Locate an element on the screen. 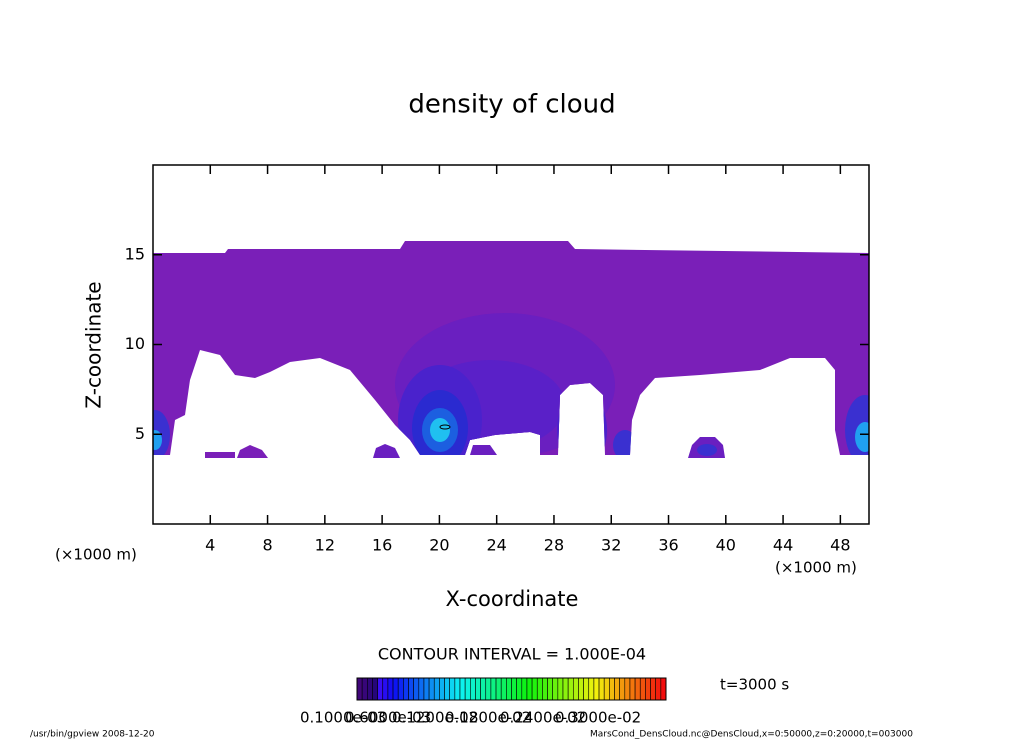 The height and width of the screenshot is (741, 1024). colorbar-label: 0.6000e-03 is located at coordinates (388, 718).